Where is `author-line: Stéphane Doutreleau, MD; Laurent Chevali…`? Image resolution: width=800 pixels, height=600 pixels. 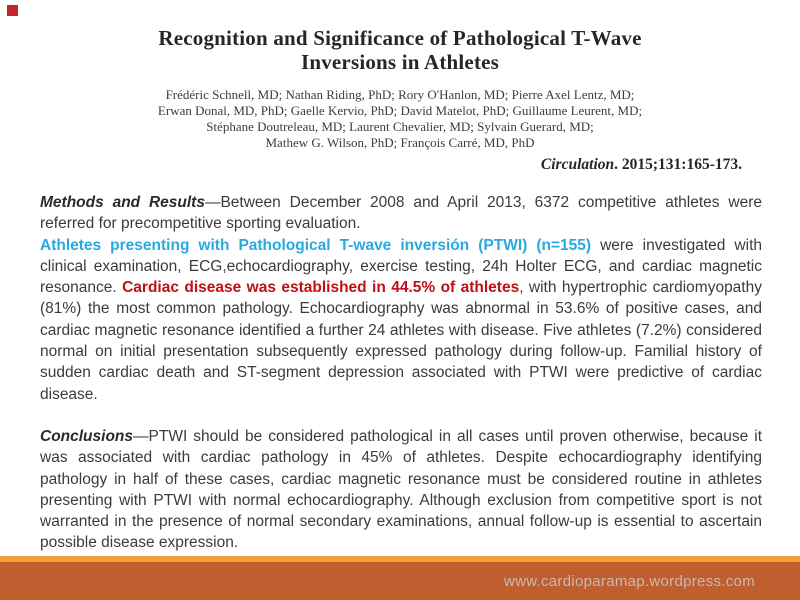 author-line: Stéphane Doutreleau, MD; Laurent Chevali… is located at coordinates (400, 126).